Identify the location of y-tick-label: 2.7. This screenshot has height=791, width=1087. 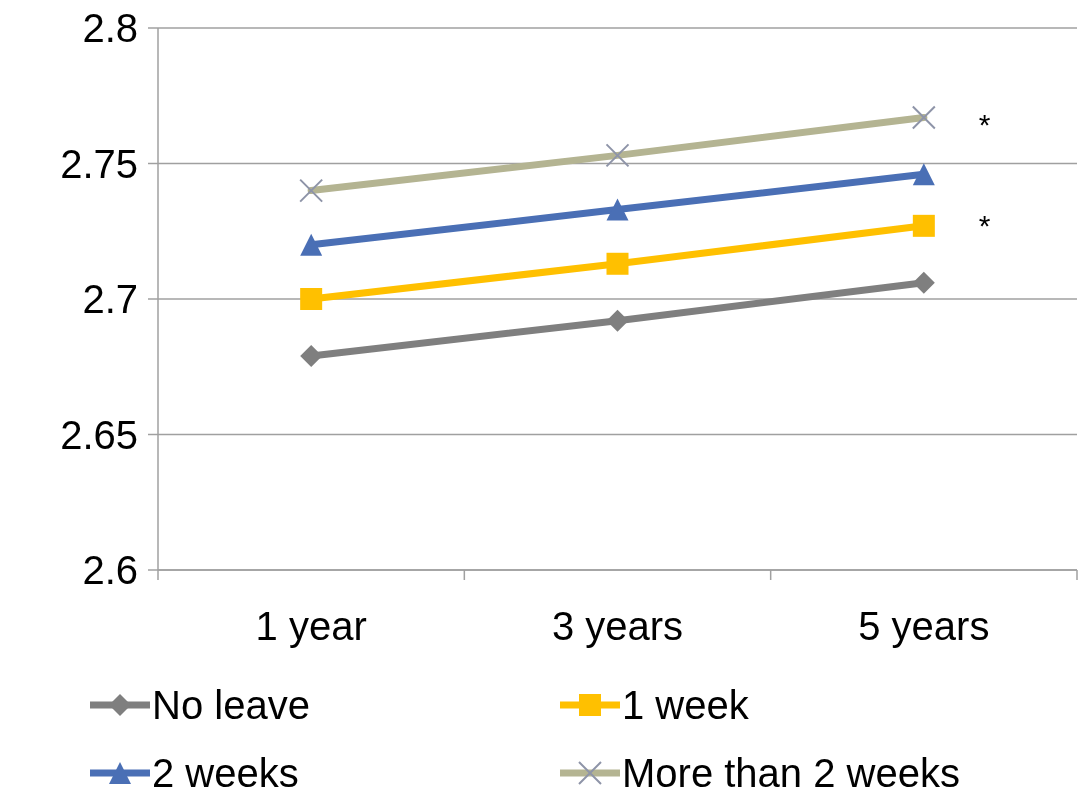
(110, 299).